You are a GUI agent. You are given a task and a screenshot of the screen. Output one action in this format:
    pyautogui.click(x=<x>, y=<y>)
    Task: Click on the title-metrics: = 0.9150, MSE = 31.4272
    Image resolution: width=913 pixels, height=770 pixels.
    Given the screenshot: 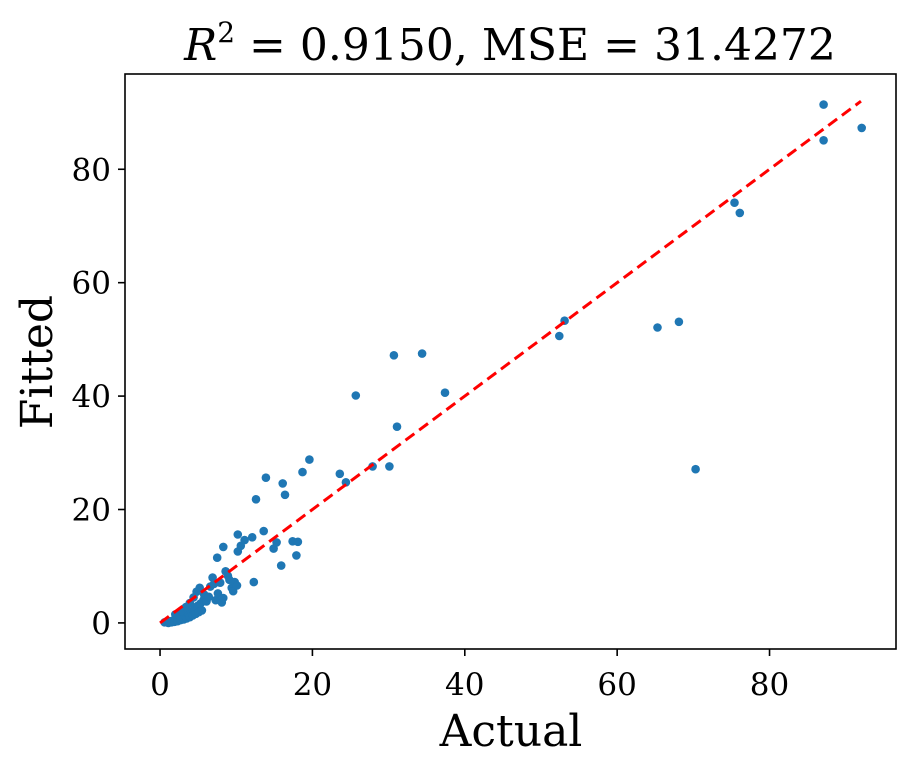 What is the action you would take?
    pyautogui.click(x=535, y=45)
    